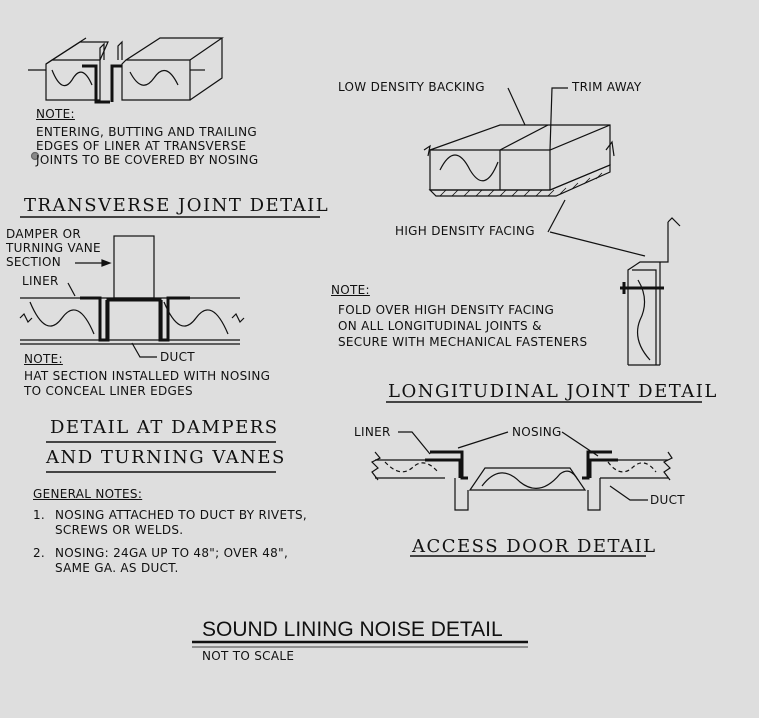 This screenshot has width=759, height=718. I want to click on transverse-note-label: NOTE:, so click(55, 114).